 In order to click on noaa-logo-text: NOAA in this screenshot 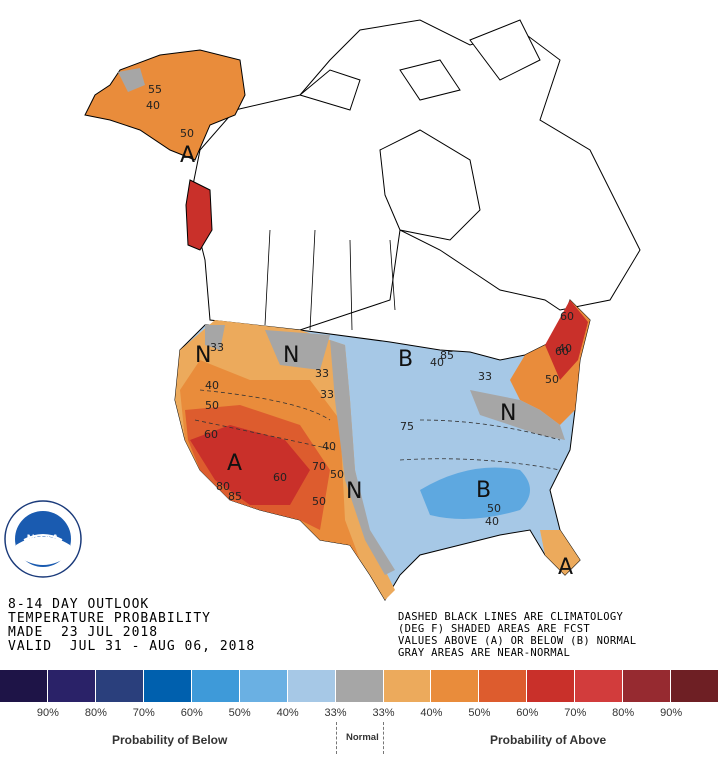, I will do `click(43, 539)`.